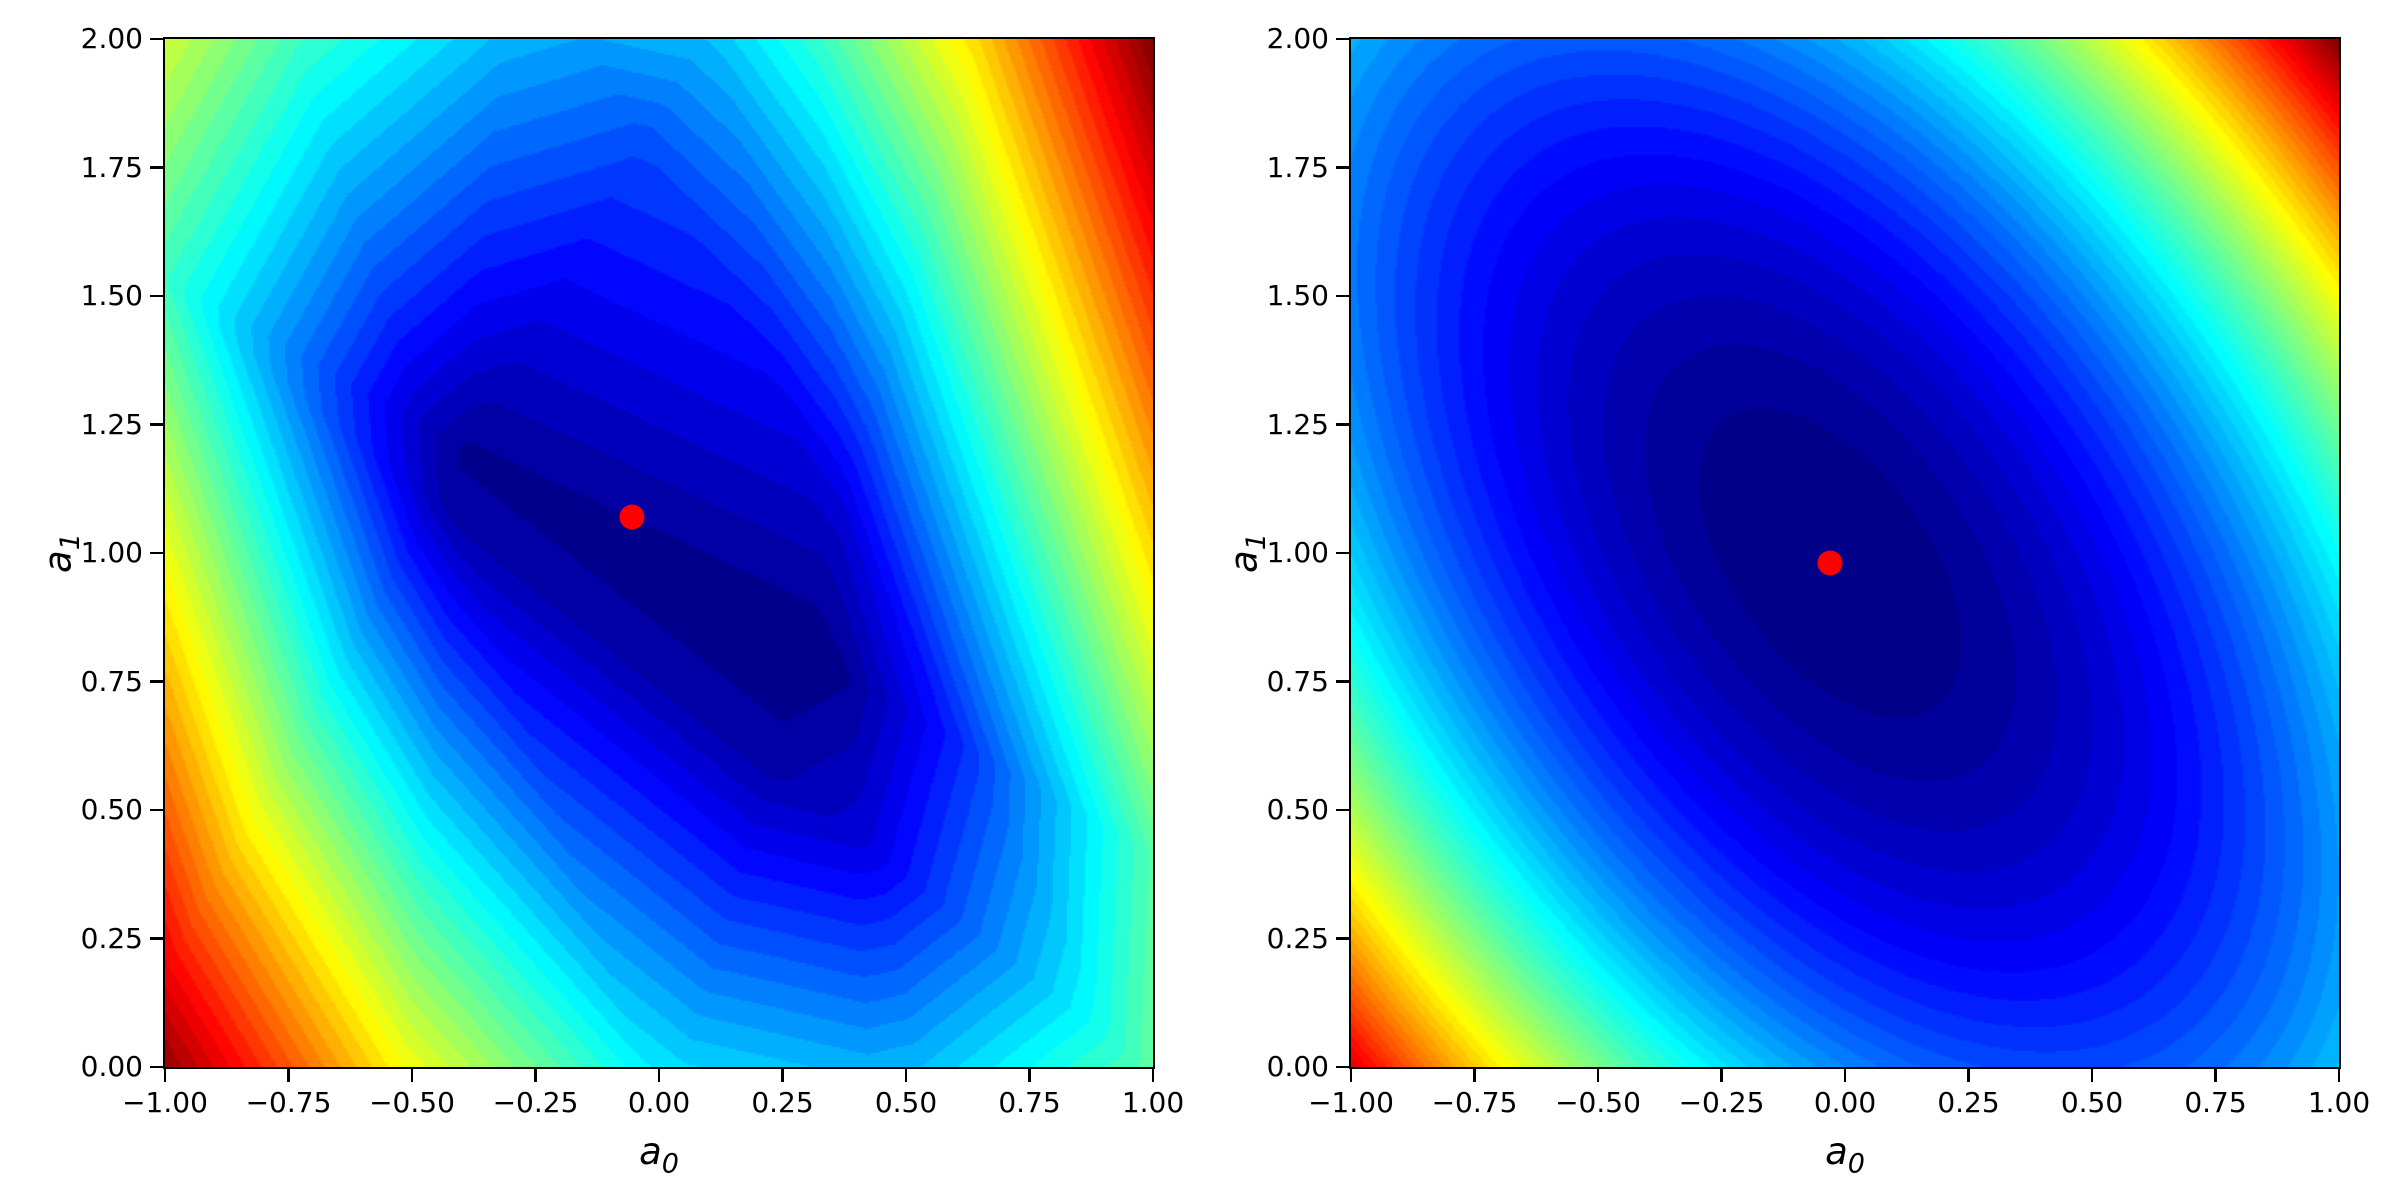 This screenshot has height=1200, width=2400. What do you see at coordinates (1247, 553) in the screenshot?
I see `y-axis-label-right: a1` at bounding box center [1247, 553].